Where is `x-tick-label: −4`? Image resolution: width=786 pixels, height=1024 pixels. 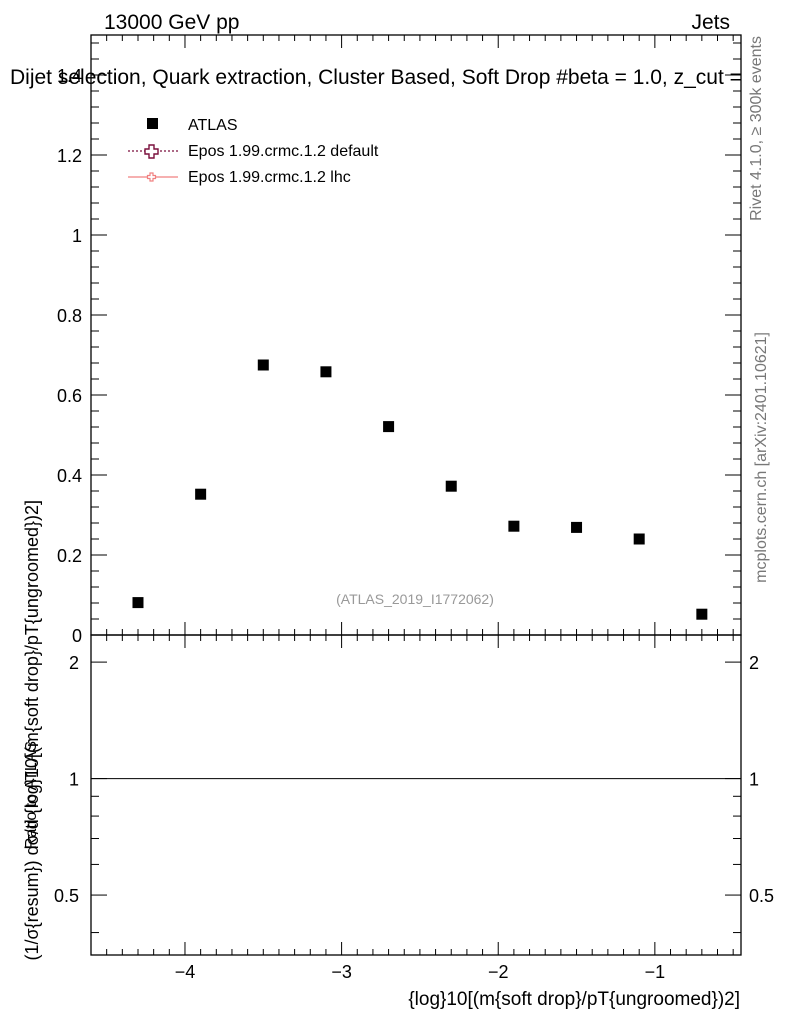 x-tick-label: −4 is located at coordinates (185, 972).